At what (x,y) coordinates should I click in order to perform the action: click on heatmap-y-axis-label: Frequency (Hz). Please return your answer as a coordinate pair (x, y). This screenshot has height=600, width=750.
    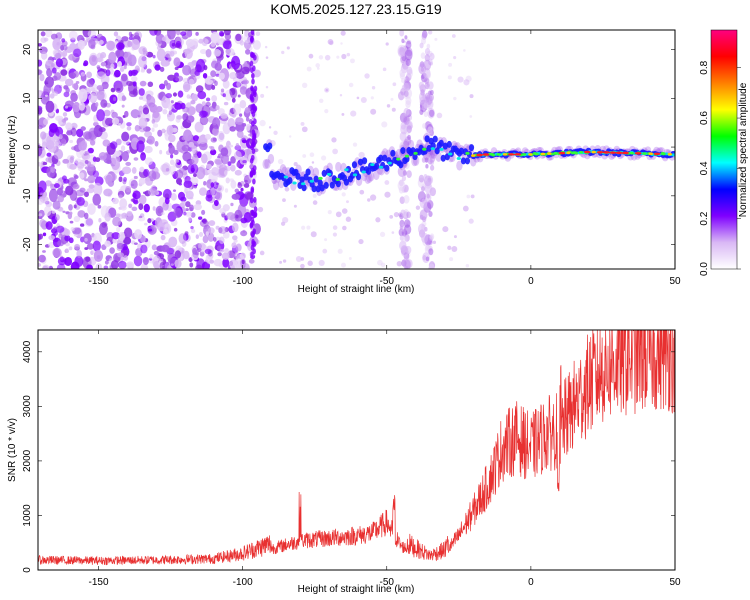
    Looking at the image, I should click on (12, 150).